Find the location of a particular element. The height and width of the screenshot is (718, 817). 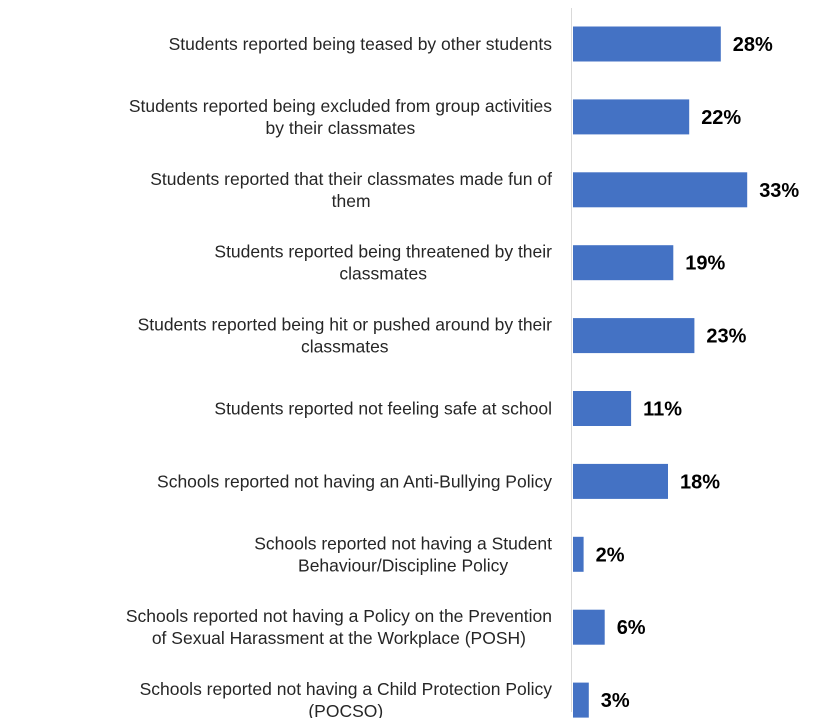

category-label: Behaviour/Discipline Policy is located at coordinates (403, 565).